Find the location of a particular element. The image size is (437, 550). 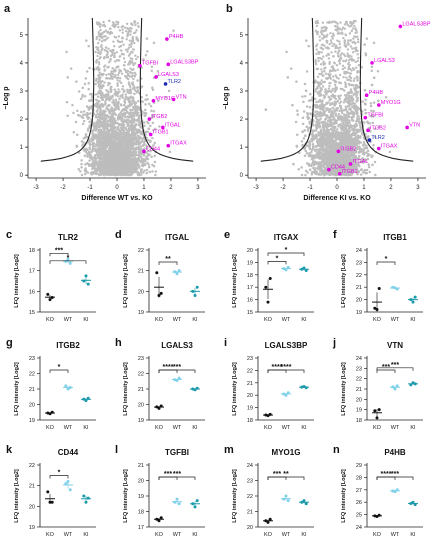

highlight-point is located at coordinates (167, 39).